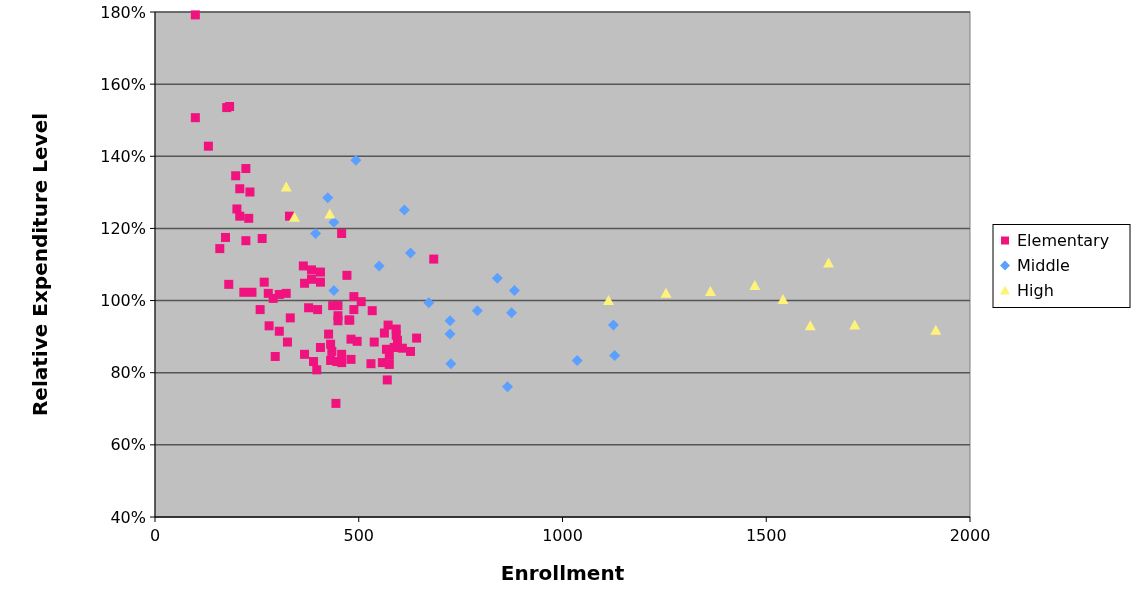 The image size is (1140, 590). I want to click on x-axis-title: Enrollment, so click(562, 573).